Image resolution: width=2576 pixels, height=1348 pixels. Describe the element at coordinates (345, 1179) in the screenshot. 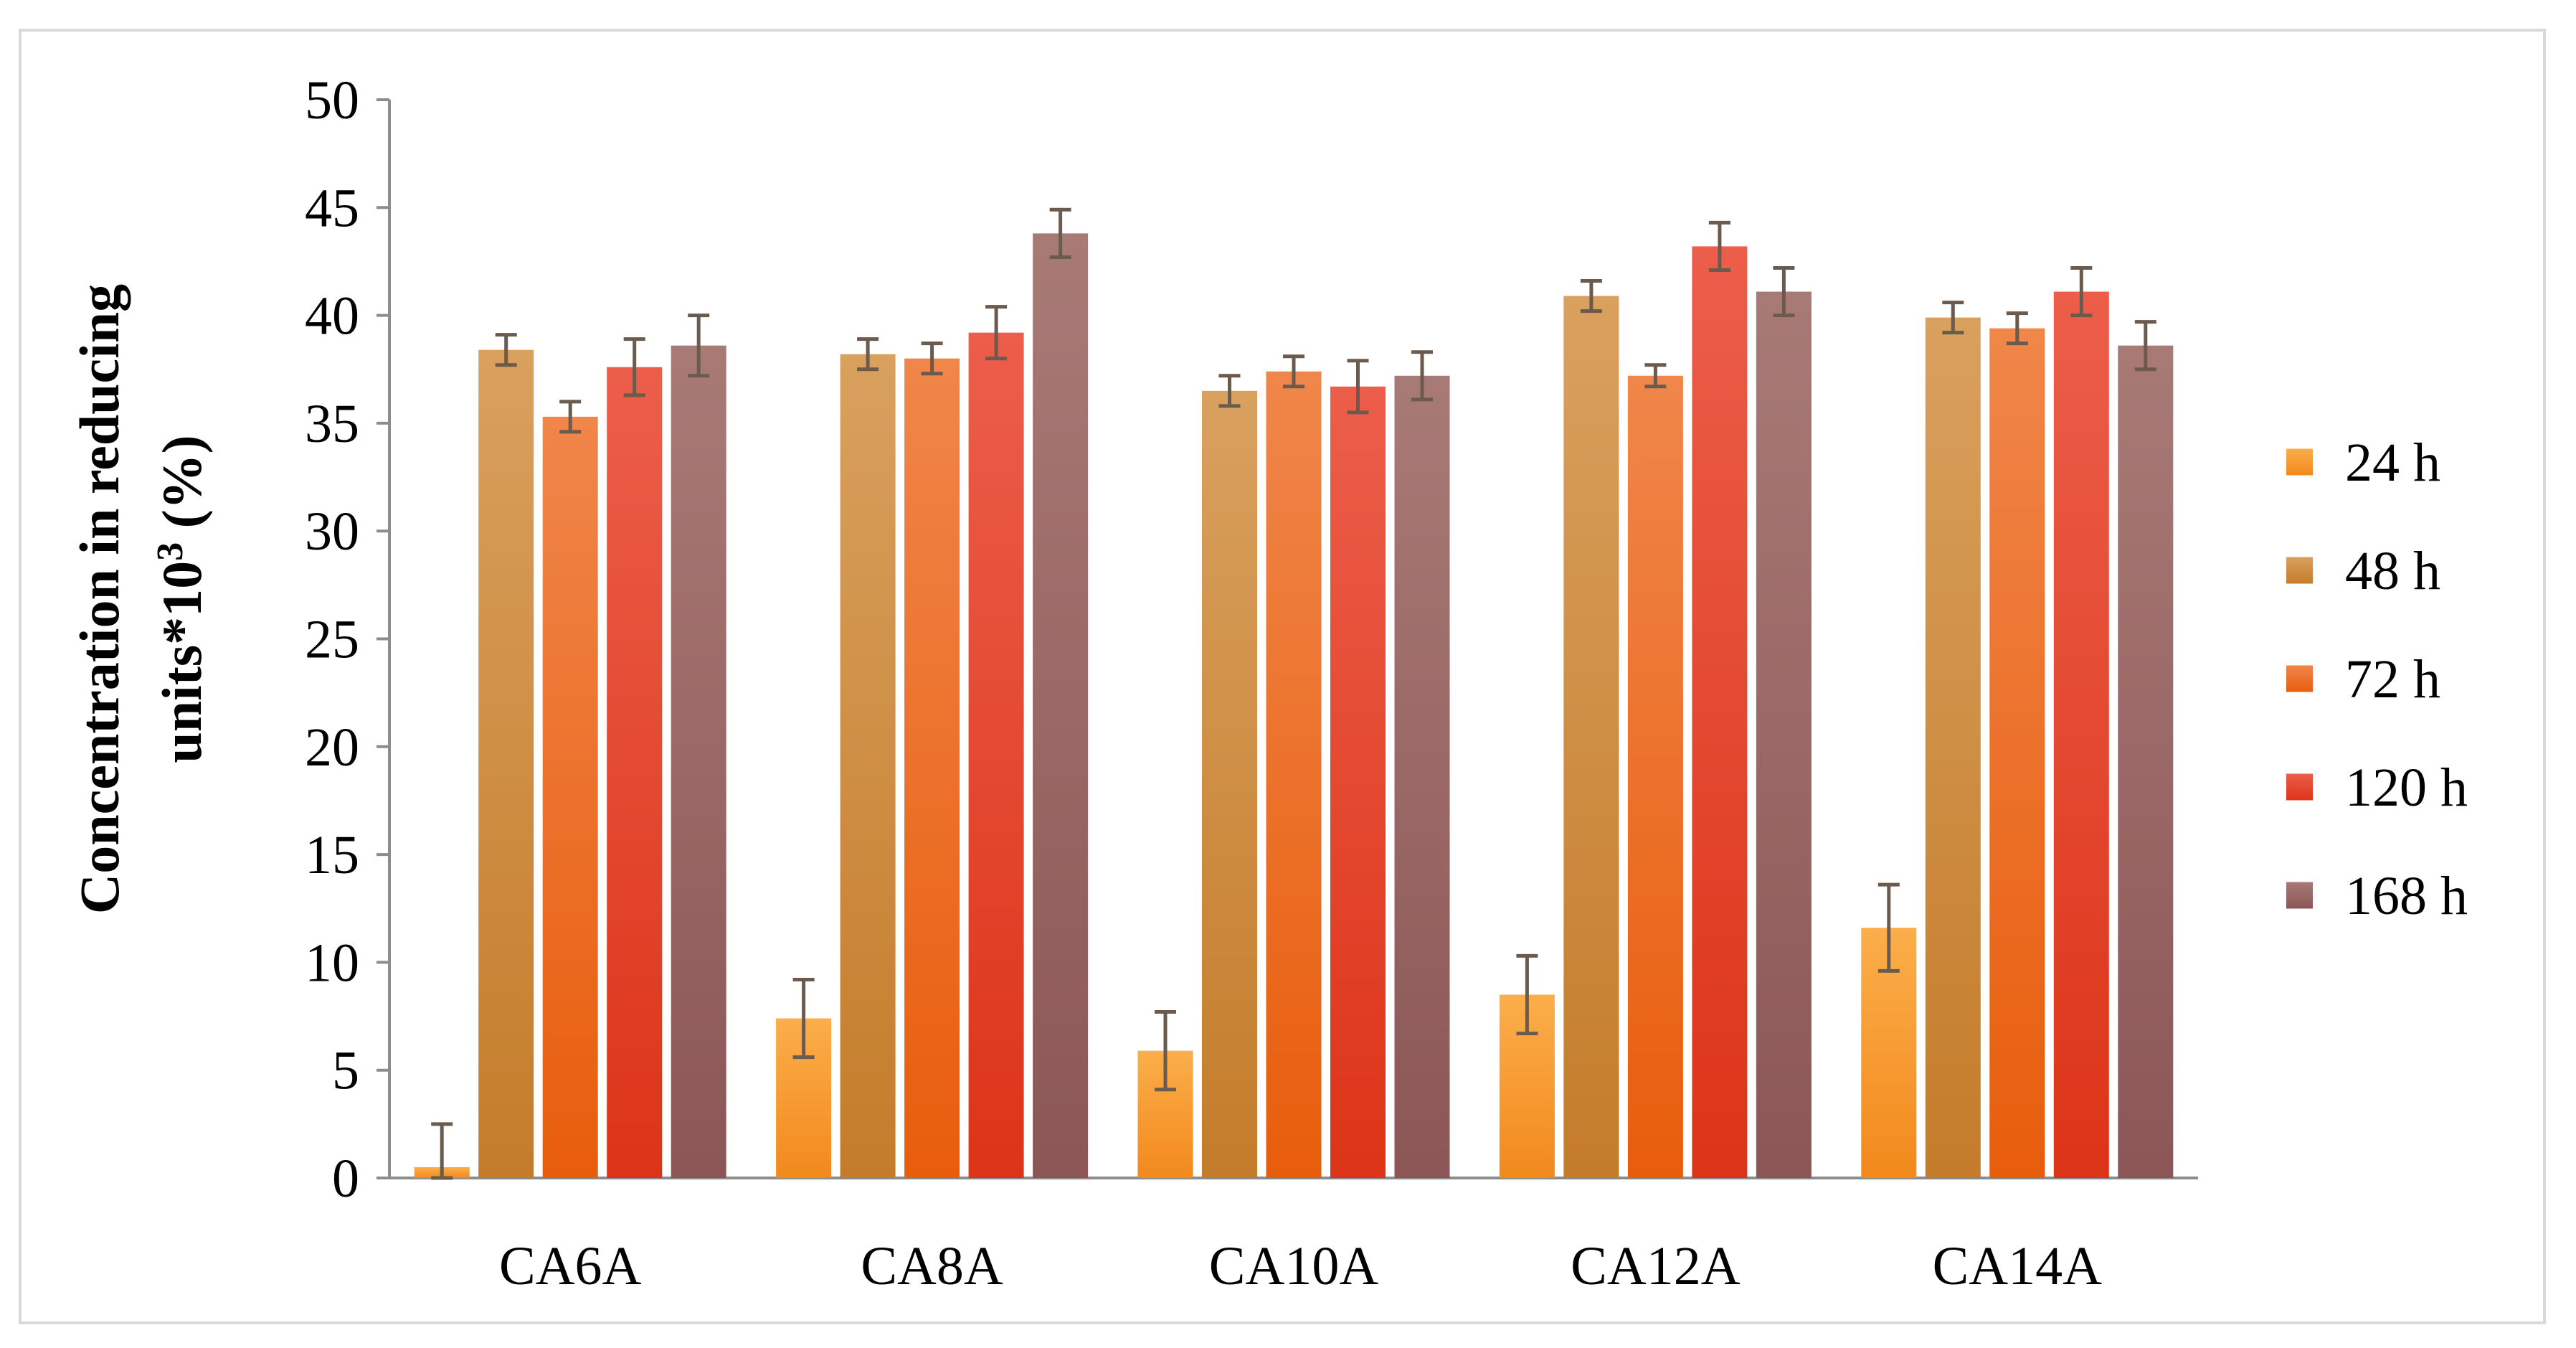

I see `y-tick-label: 0` at that location.